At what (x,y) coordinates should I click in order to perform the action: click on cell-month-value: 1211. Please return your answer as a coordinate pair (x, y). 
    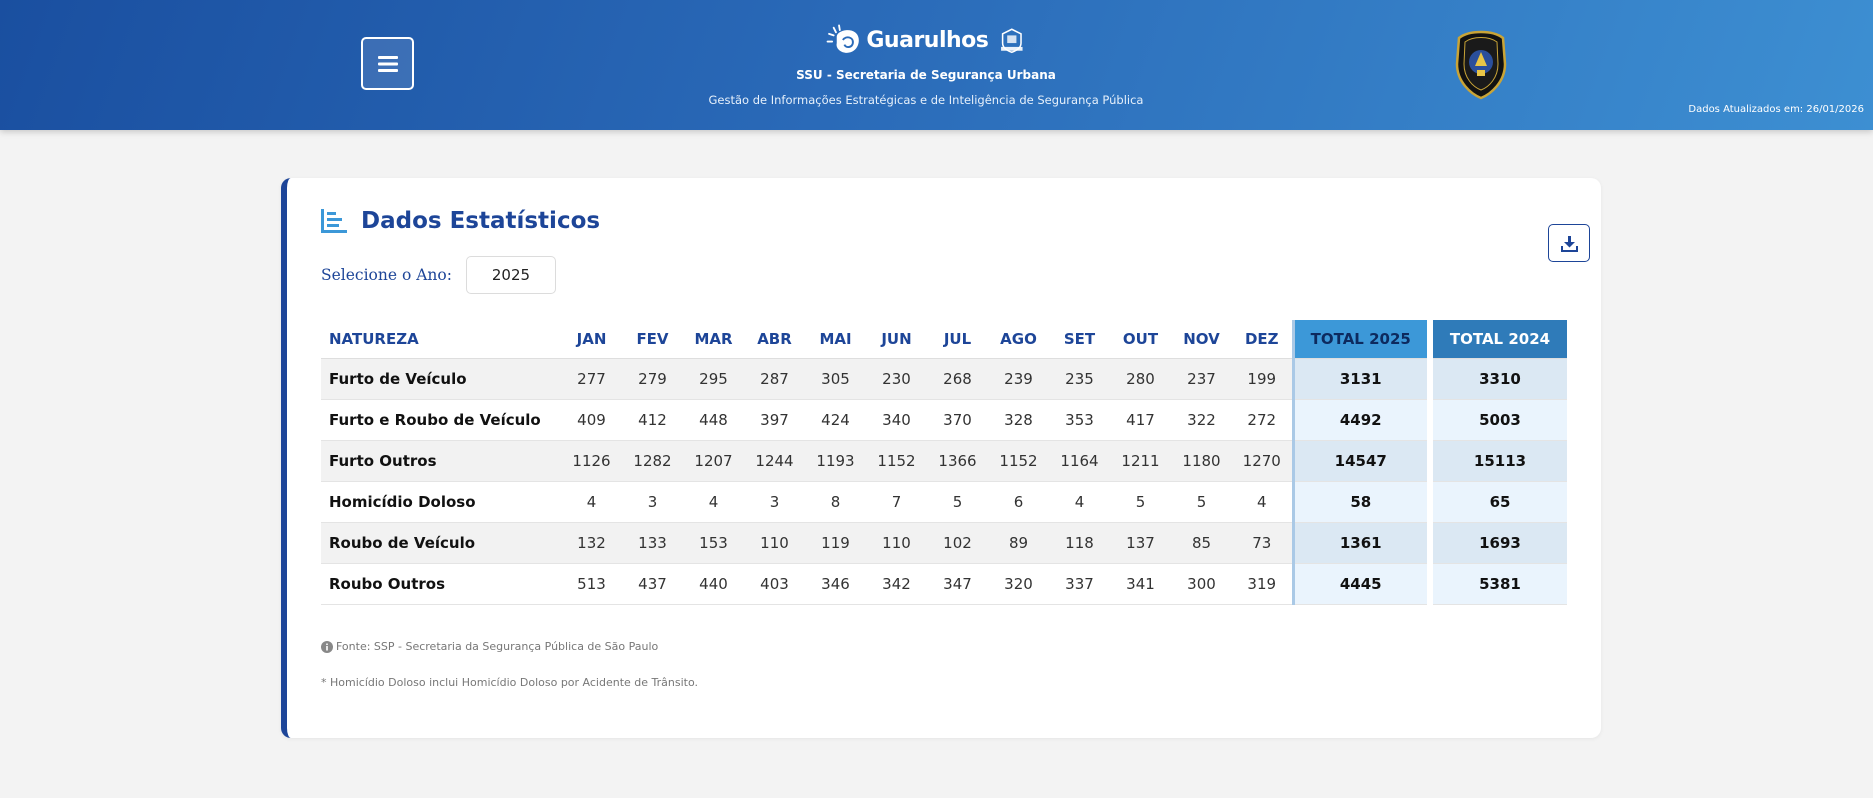
    Looking at the image, I should click on (1140, 461).